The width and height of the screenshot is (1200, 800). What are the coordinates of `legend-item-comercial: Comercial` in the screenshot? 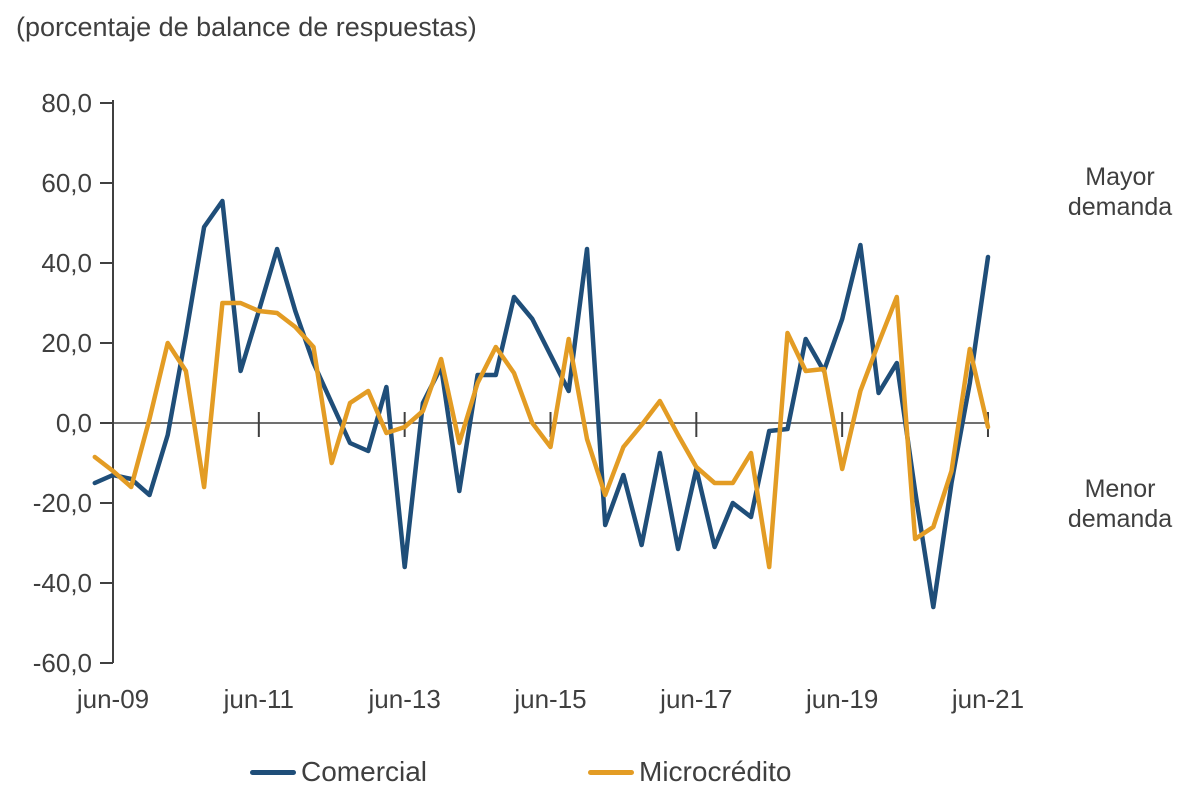 It's located at (338, 772).